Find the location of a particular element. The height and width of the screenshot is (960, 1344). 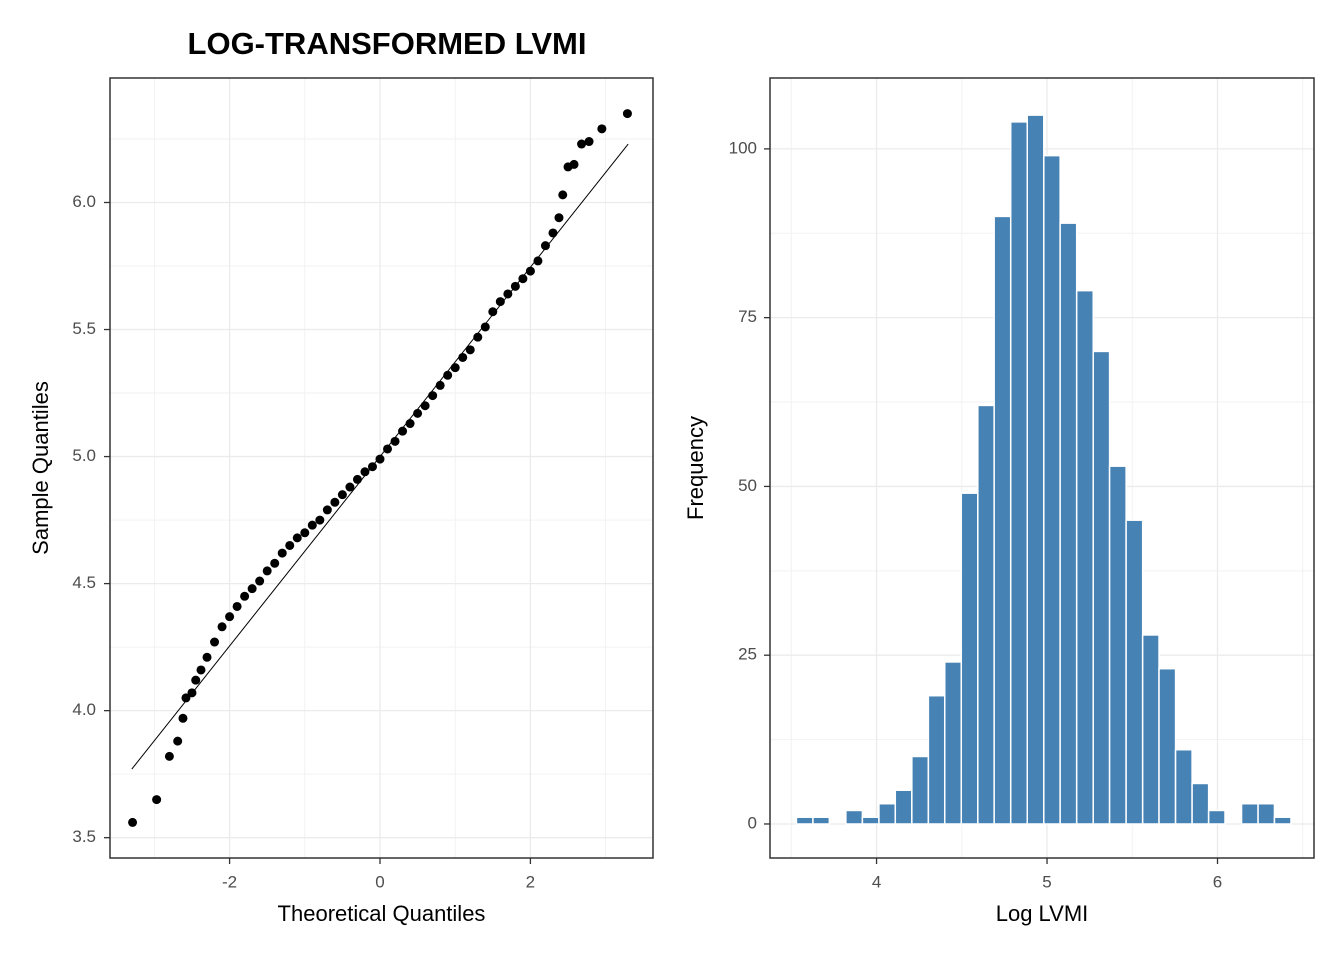

y-tick-label: 3.5 is located at coordinates (84, 836).